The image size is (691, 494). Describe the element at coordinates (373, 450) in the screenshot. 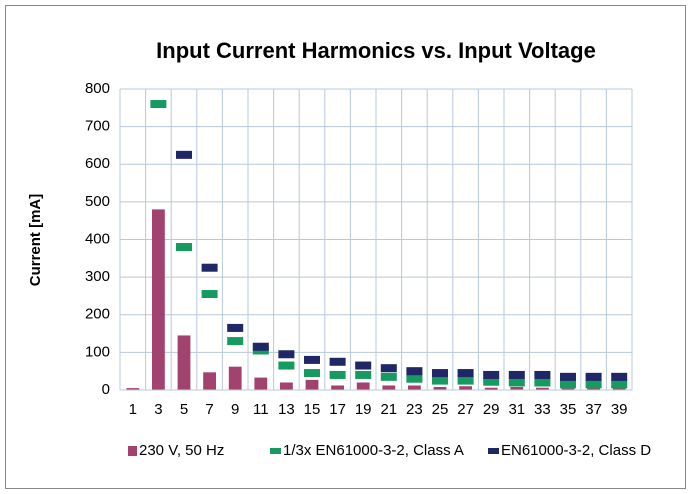

I see `legend-label: 1/3x EN61000-3-2, Class A` at that location.